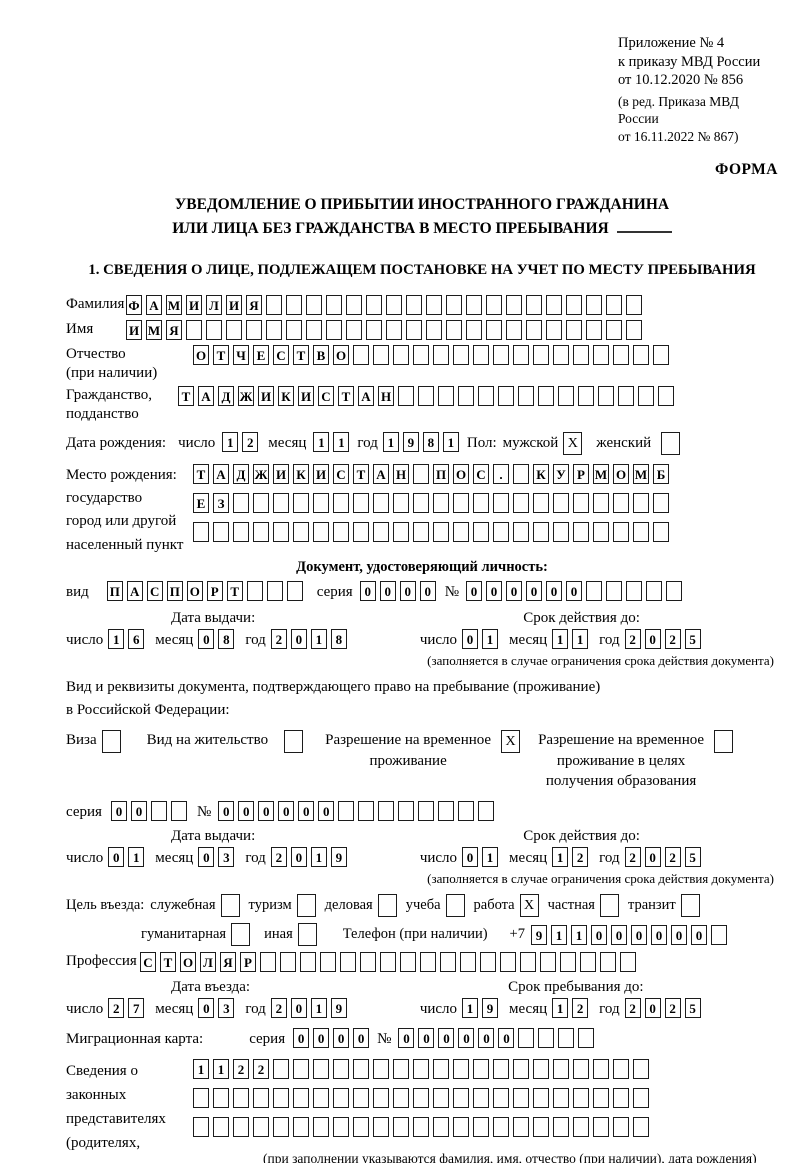 The width and height of the screenshot is (800, 1163). I want to click on purpose-humanitarian-checkbox, so click(241, 935).